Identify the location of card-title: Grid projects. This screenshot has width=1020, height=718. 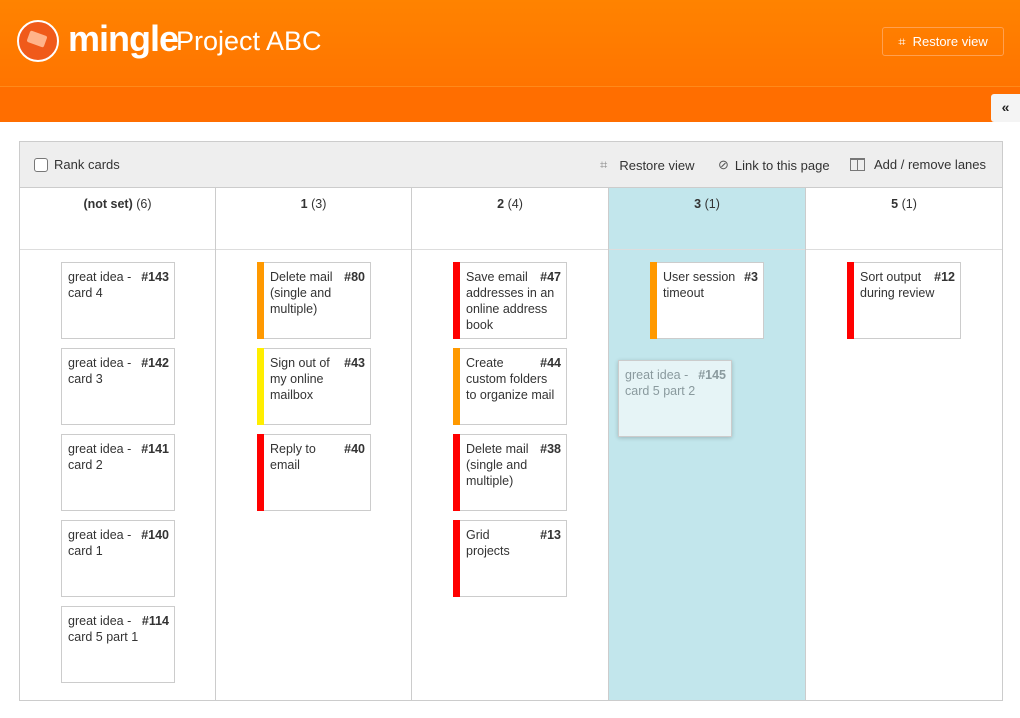
(488, 543).